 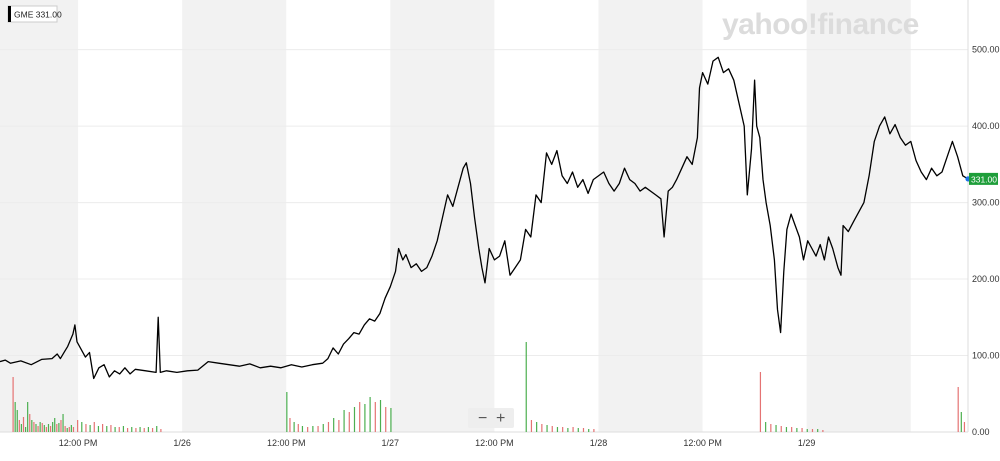 What do you see at coordinates (391, 443) in the screenshot?
I see `x-tick-label: 1/27` at bounding box center [391, 443].